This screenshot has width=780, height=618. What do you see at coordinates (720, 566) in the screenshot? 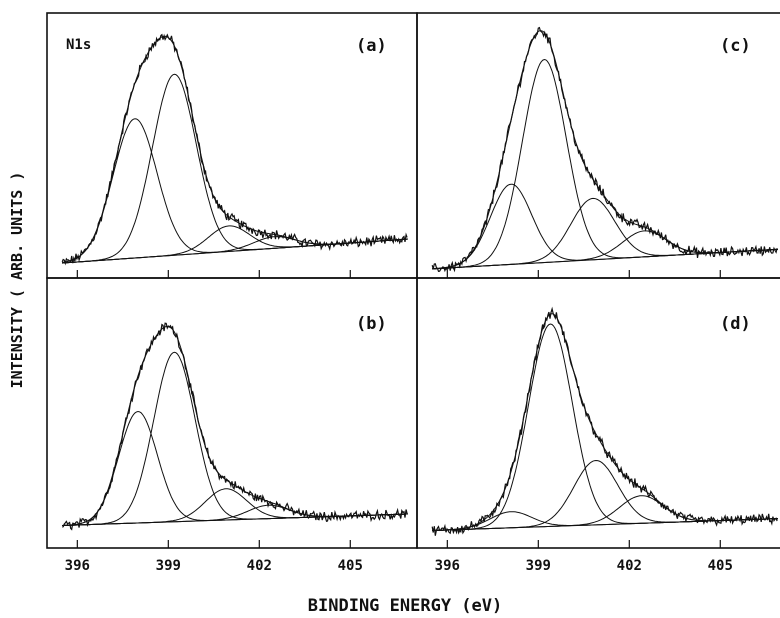
I see `tick-label-right-405: 405` at bounding box center [720, 566].